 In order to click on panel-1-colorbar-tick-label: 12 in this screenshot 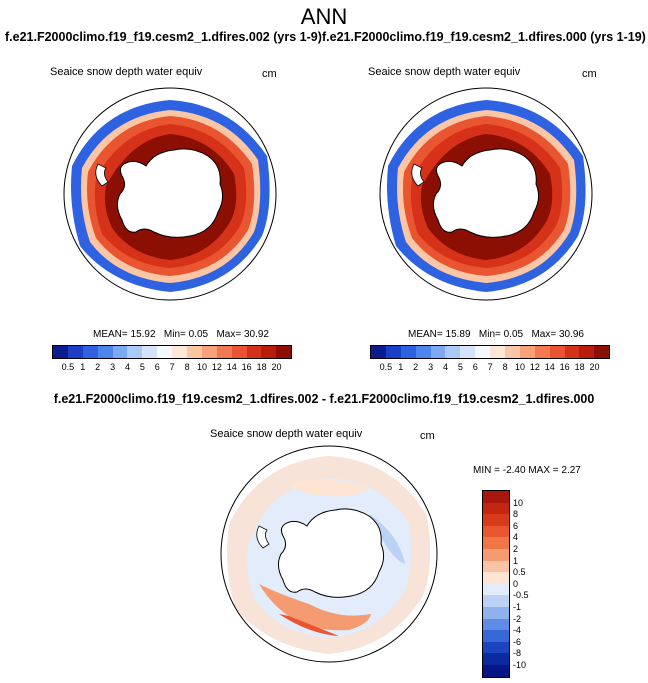, I will do `click(216, 367)`.